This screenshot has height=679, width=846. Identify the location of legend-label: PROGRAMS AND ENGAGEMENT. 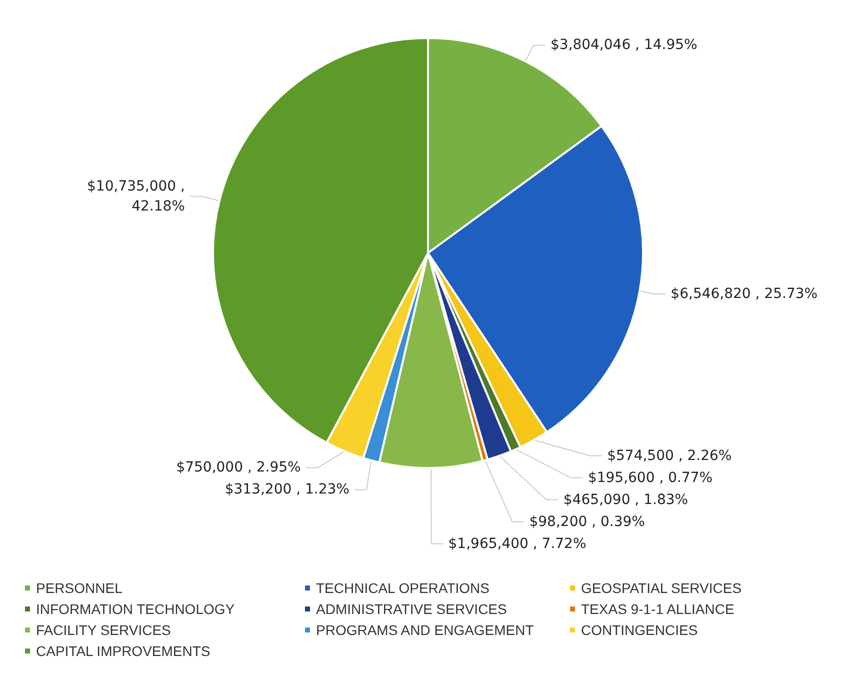
(425, 630).